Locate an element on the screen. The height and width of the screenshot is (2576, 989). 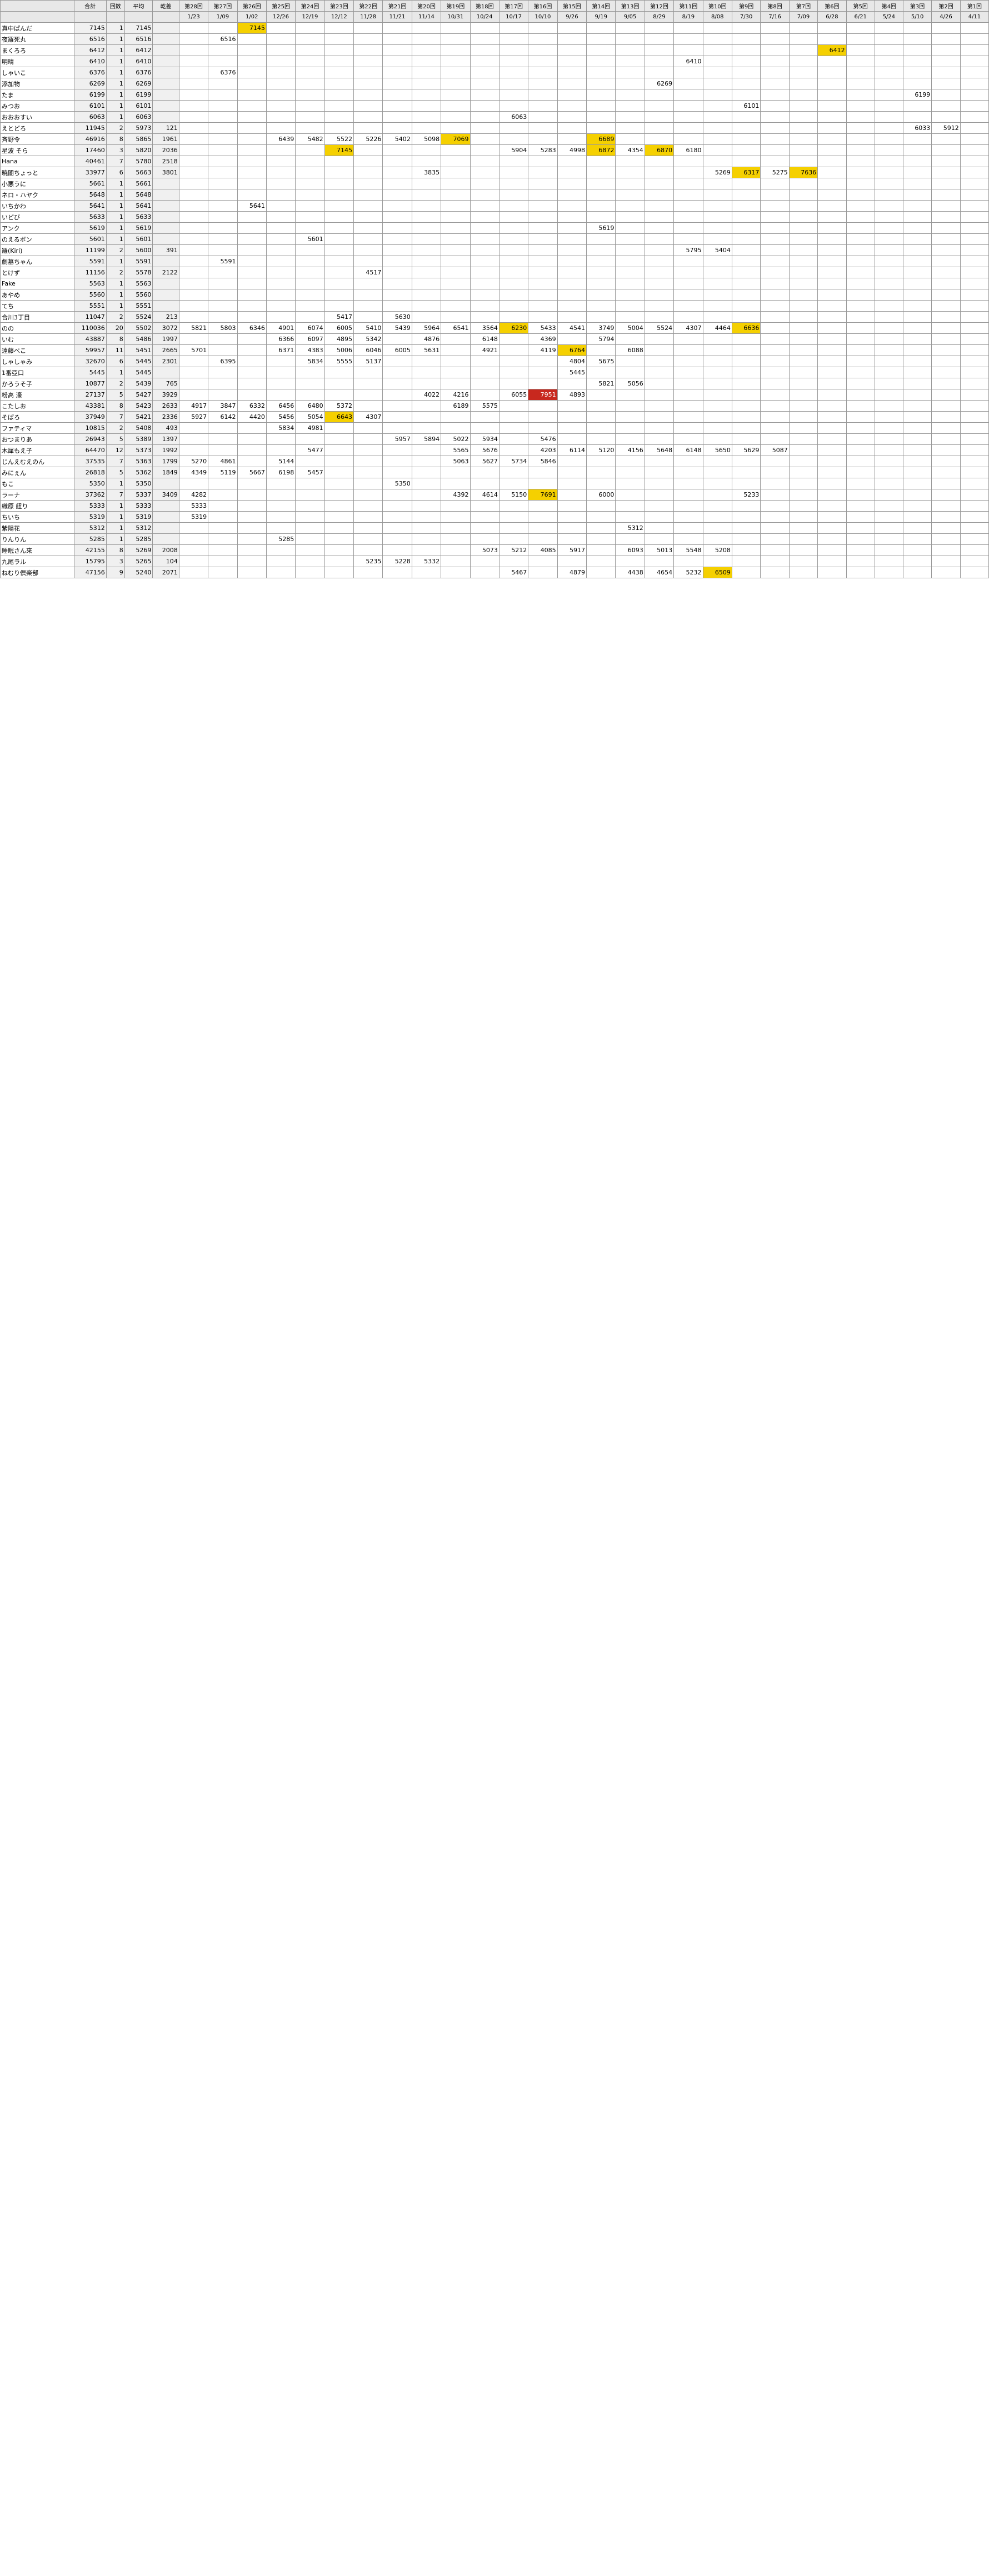
cell: 5389 is located at coordinates (138, 439).